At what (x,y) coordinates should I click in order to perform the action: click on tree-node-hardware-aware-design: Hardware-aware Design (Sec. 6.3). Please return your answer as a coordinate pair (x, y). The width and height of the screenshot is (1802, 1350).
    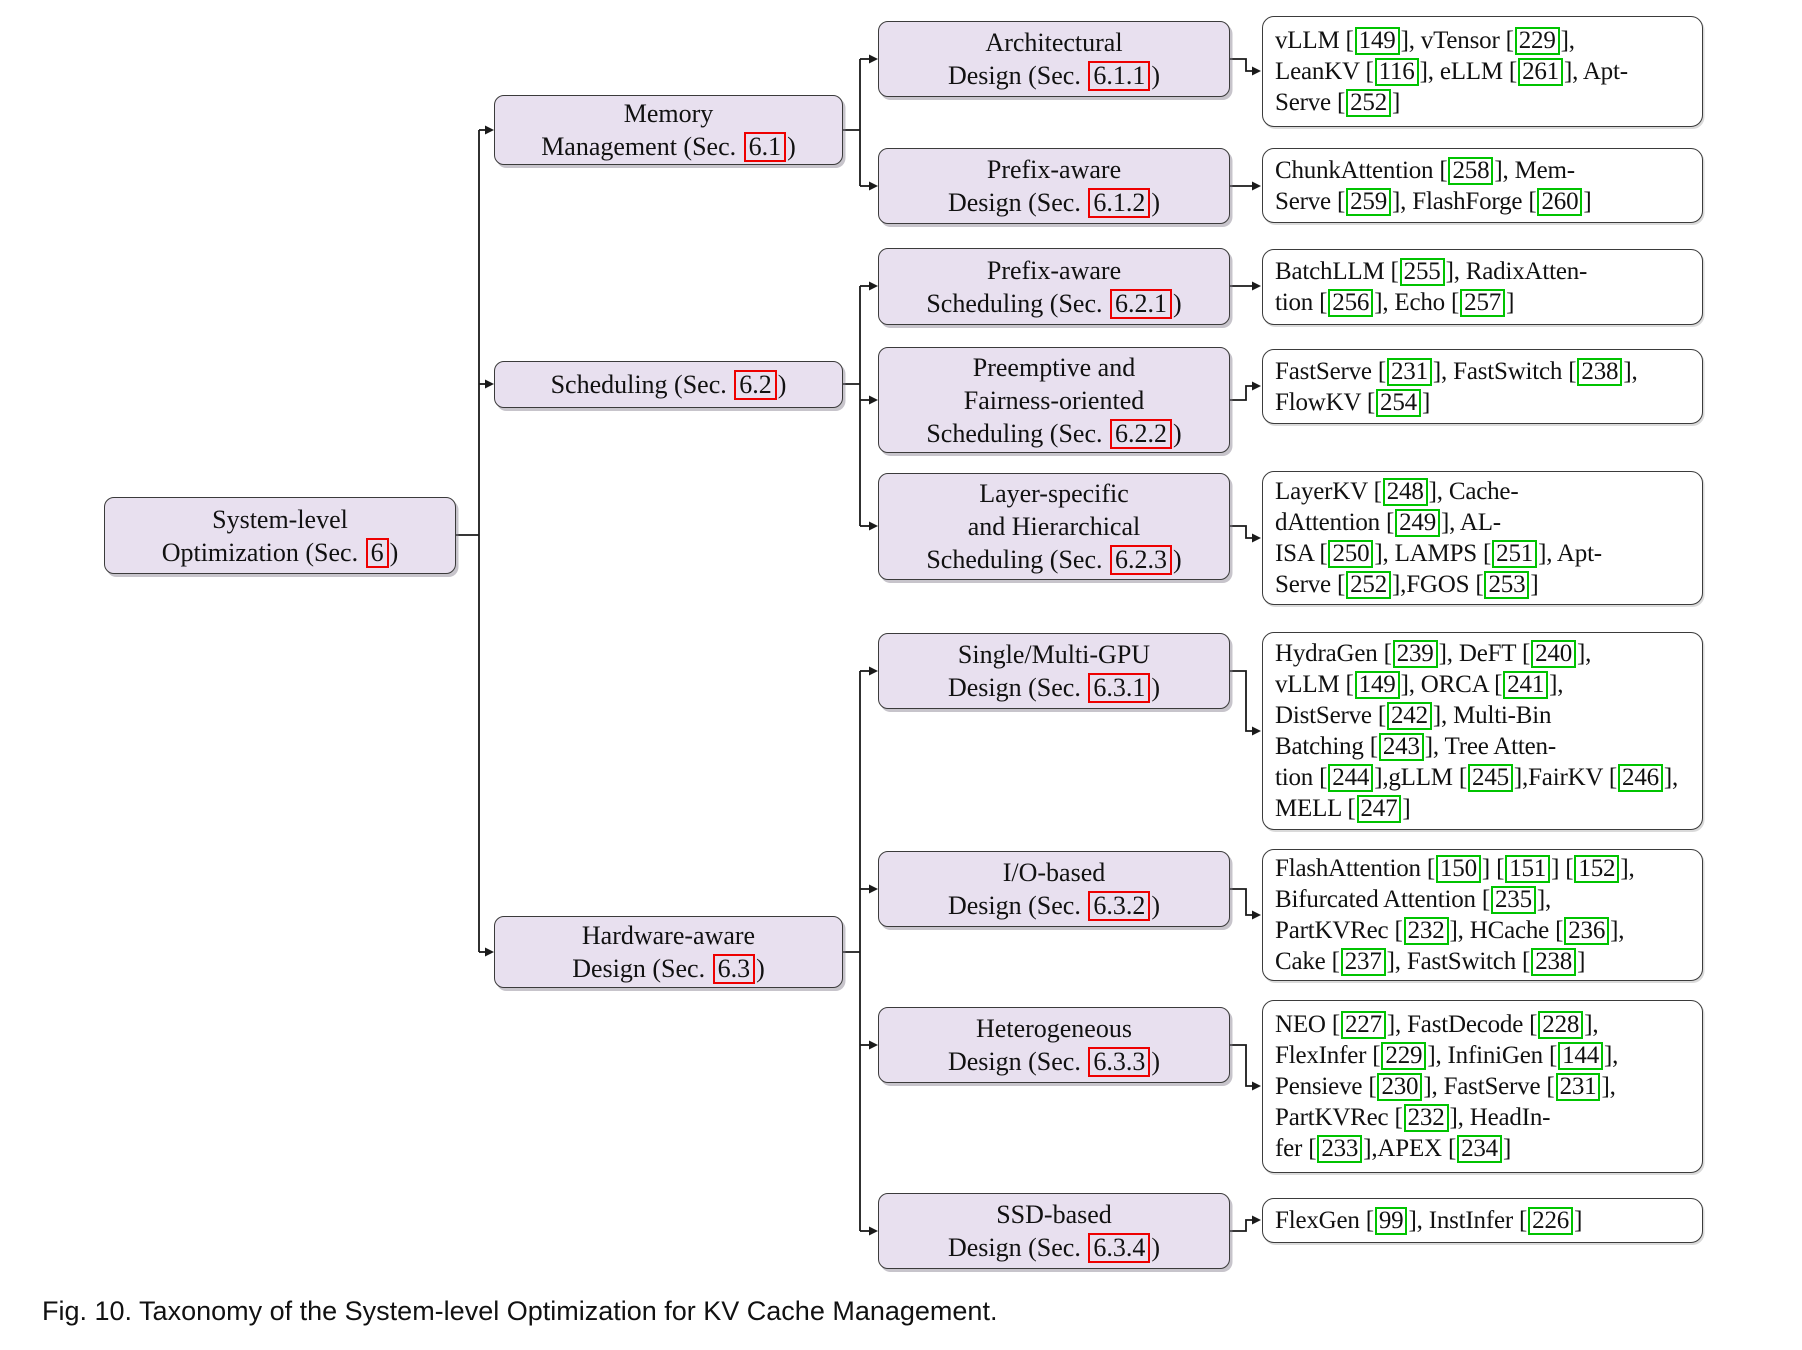
    Looking at the image, I should click on (668, 952).